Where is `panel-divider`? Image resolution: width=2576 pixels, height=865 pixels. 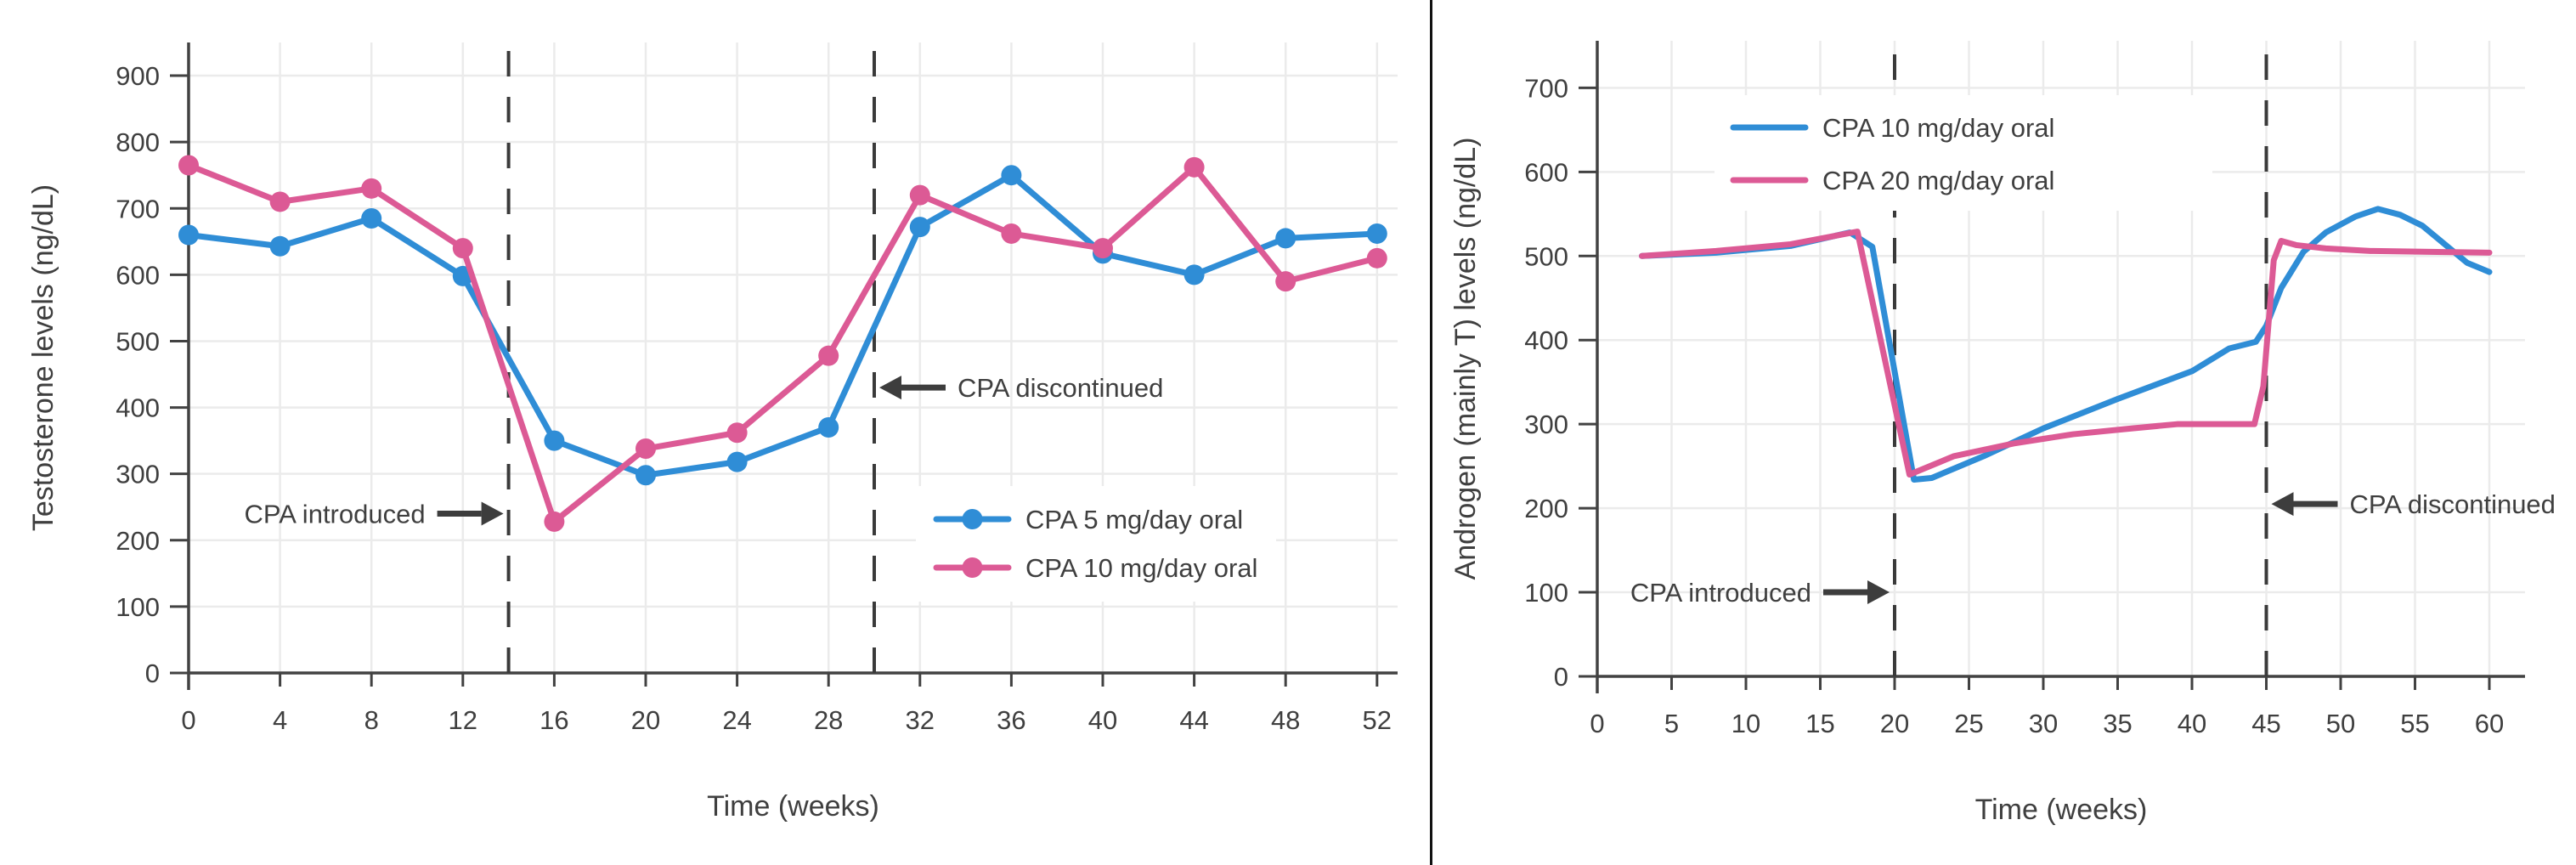 panel-divider is located at coordinates (1431, 432).